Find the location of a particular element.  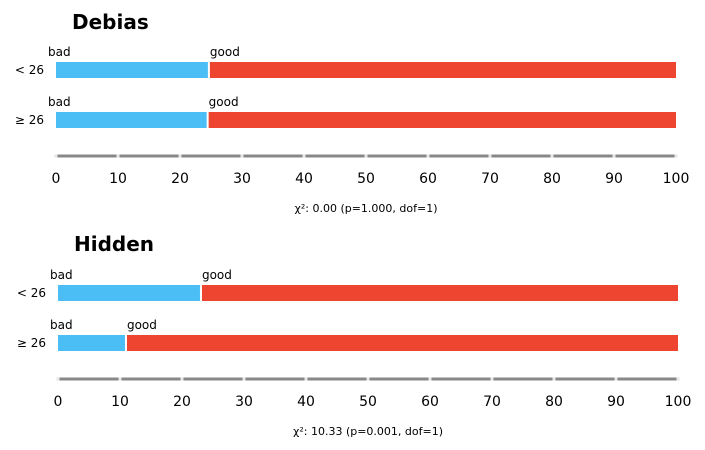

chart-title: Debias is located at coordinates (110, 22).